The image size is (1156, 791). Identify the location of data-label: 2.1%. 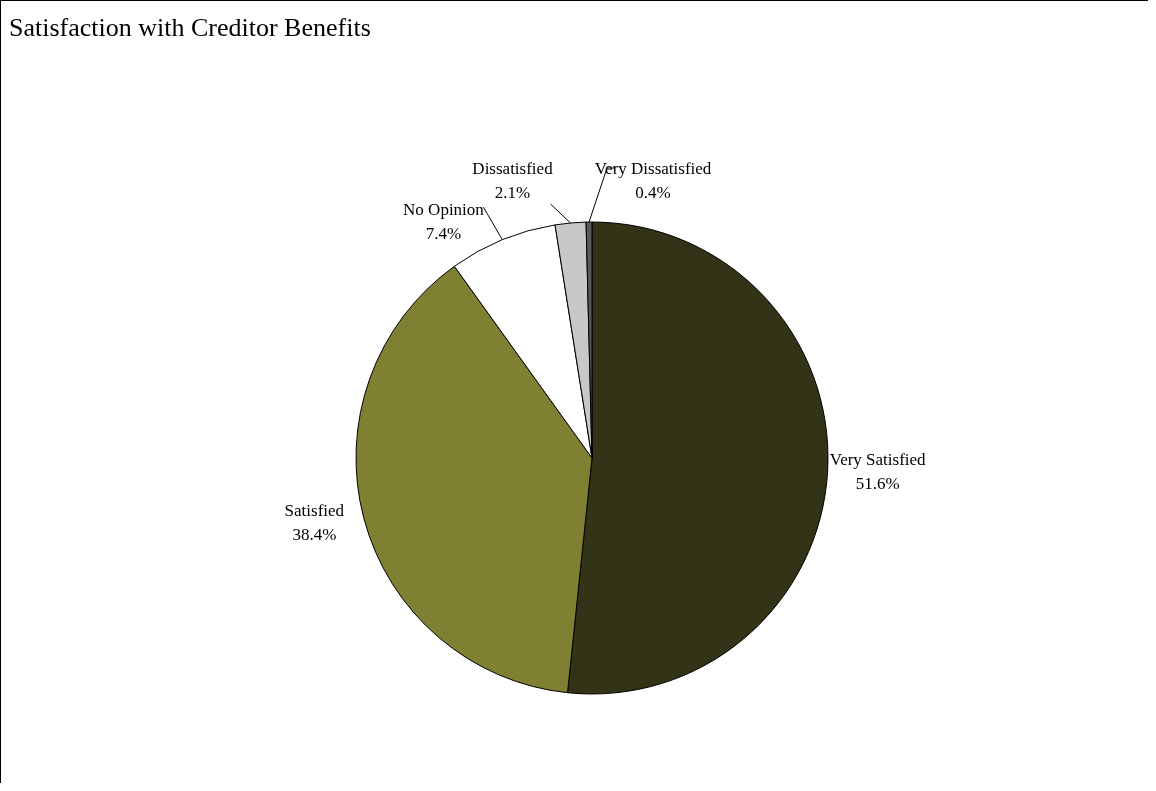
(512, 192).